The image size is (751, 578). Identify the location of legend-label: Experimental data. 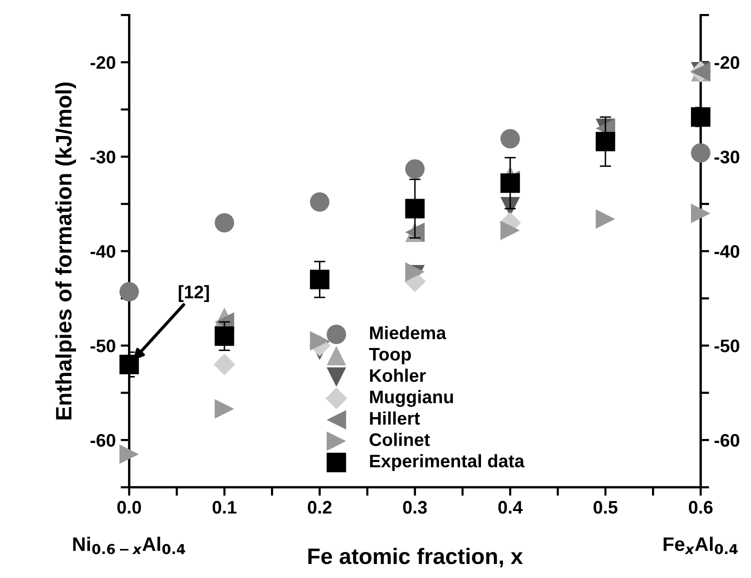
(447, 463).